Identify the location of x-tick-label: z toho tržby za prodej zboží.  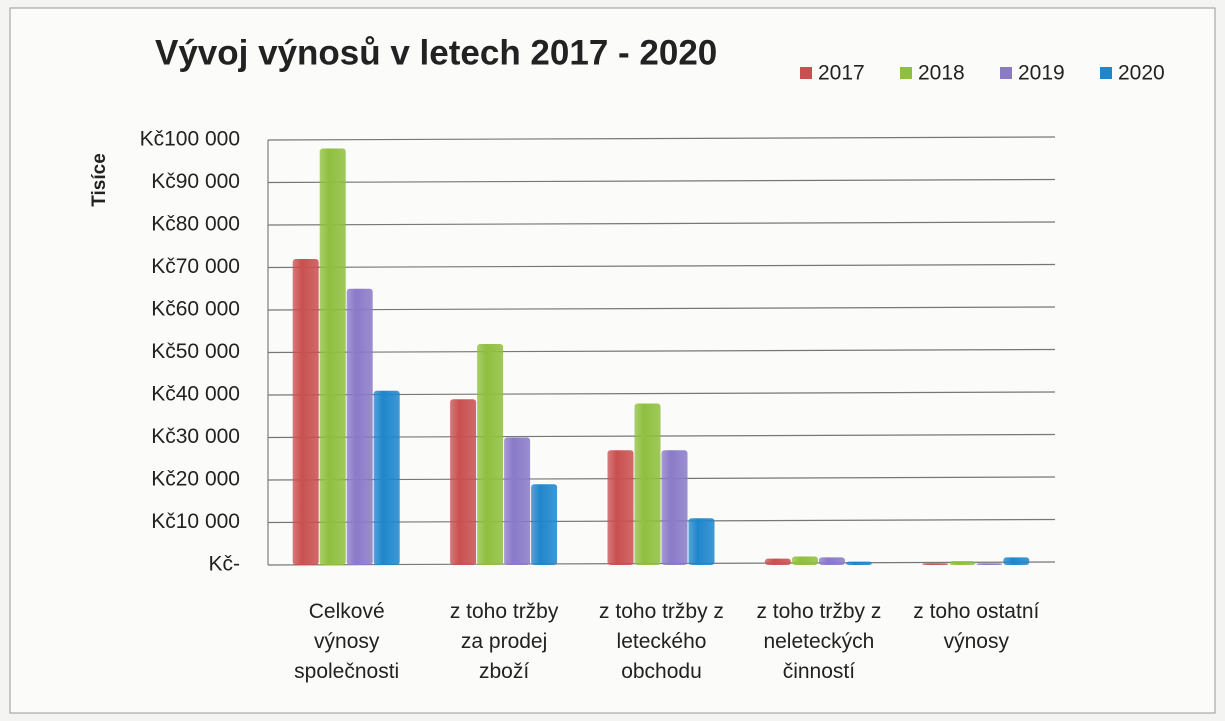
(504, 641).